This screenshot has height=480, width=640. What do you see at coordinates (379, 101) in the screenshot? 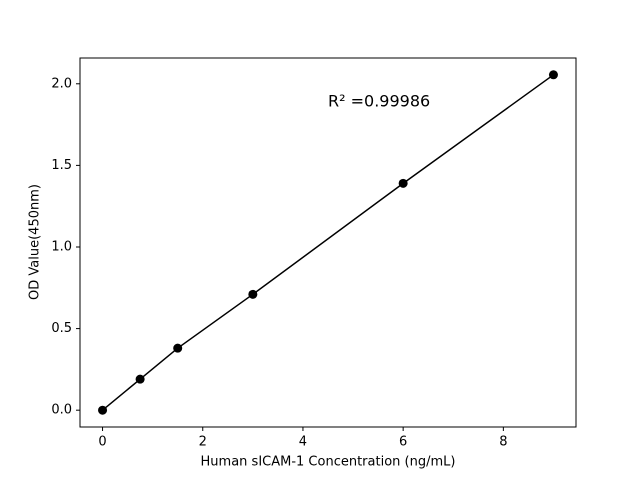
I see `annotation: R² =0.99986` at bounding box center [379, 101].